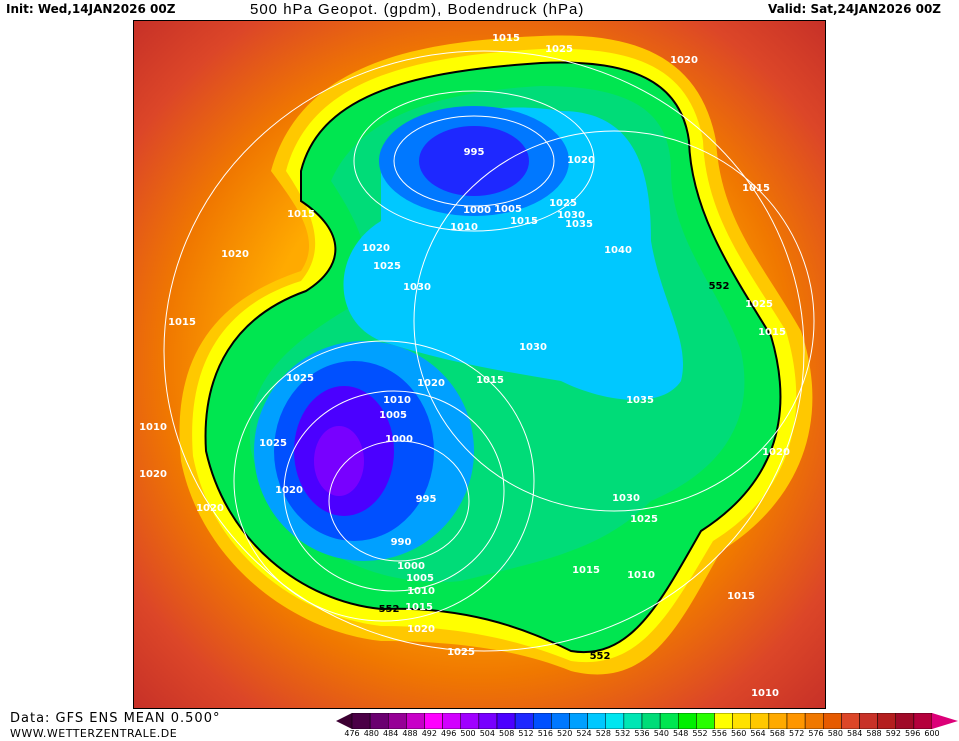 This screenshot has width=959, height=741. What do you see at coordinates (526, 733) in the screenshot?
I see `legend-tick: 512` at bounding box center [526, 733].